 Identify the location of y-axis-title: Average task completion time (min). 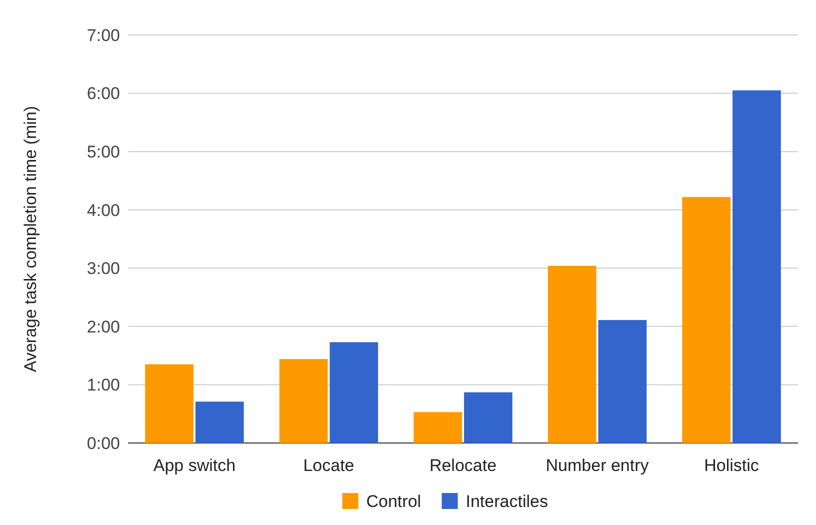
(30, 239).